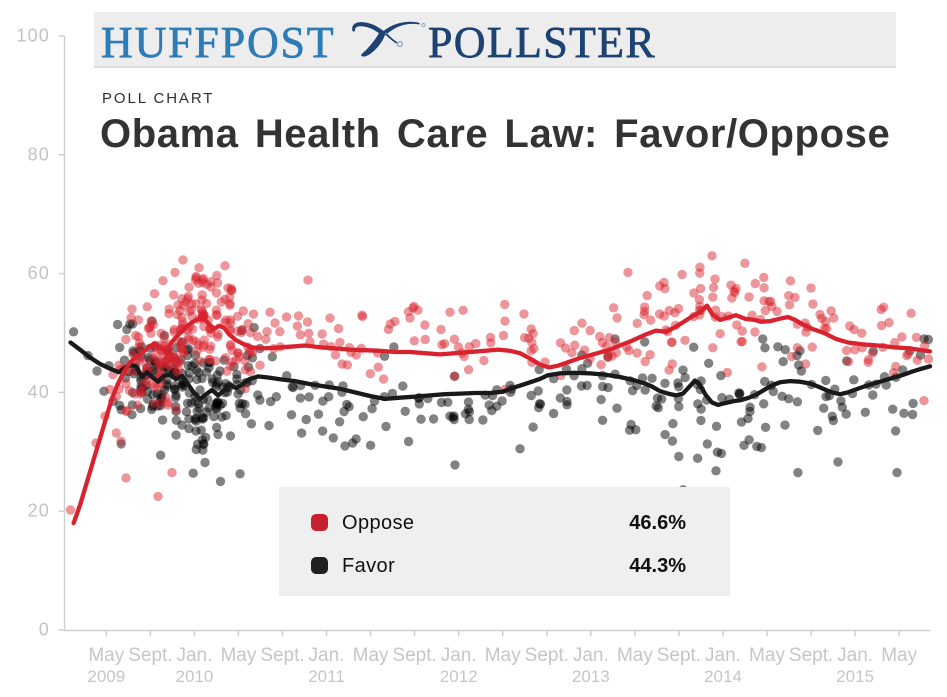 The width and height of the screenshot is (947, 697). Describe the element at coordinates (33, 36) in the screenshot. I see `svg-text: 100` at that location.